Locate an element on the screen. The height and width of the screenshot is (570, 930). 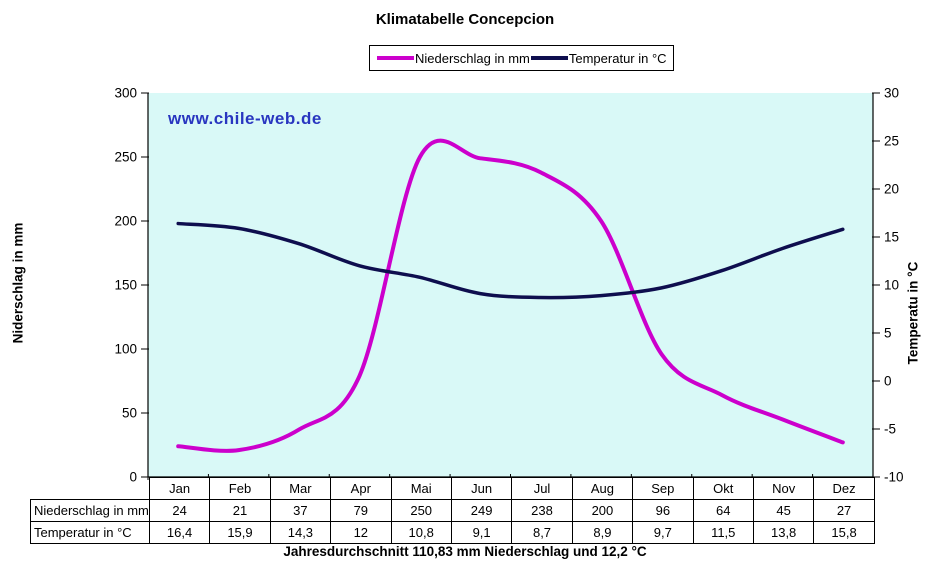
value-cell: 15,9 is located at coordinates (240, 532).